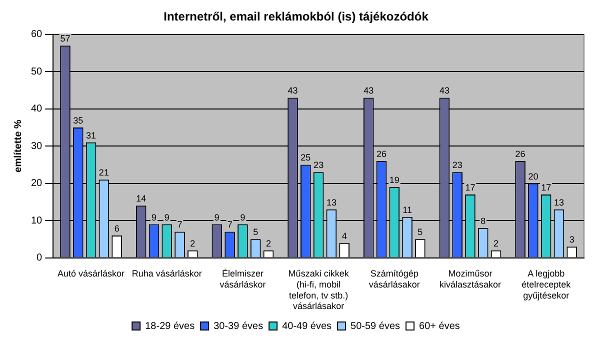 The height and width of the screenshot is (343, 609). What do you see at coordinates (305, 157) in the screenshot?
I see `data-label: 25` at bounding box center [305, 157].